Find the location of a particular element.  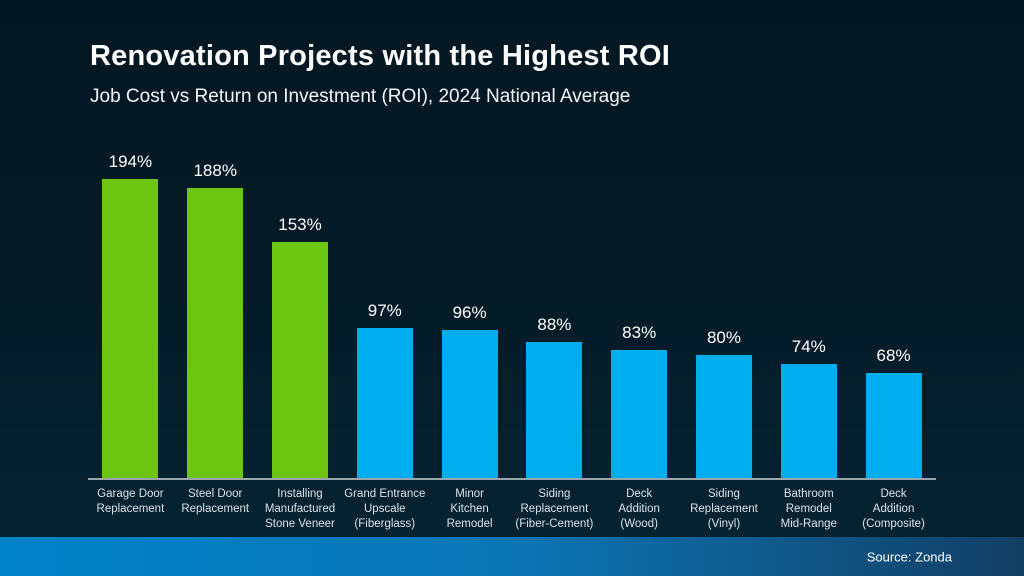

bar-value-label: 188% is located at coordinates (215, 170).